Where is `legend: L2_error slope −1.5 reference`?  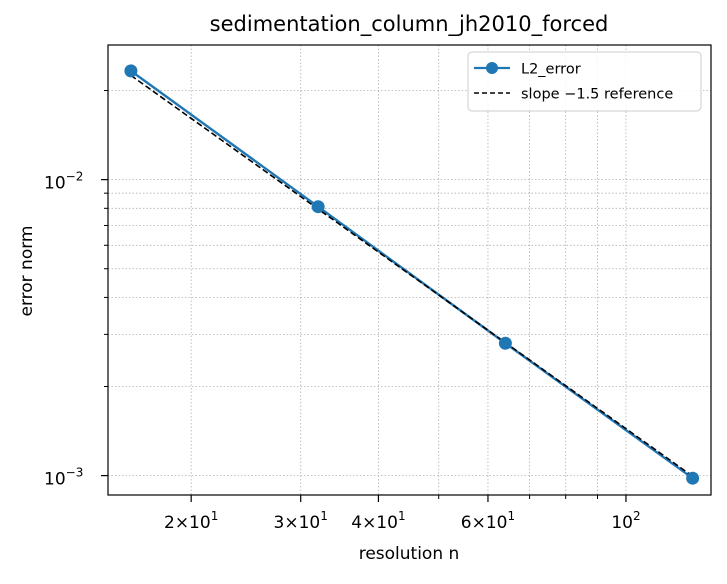 legend: L2_error slope −1.5 reference is located at coordinates (584, 81).